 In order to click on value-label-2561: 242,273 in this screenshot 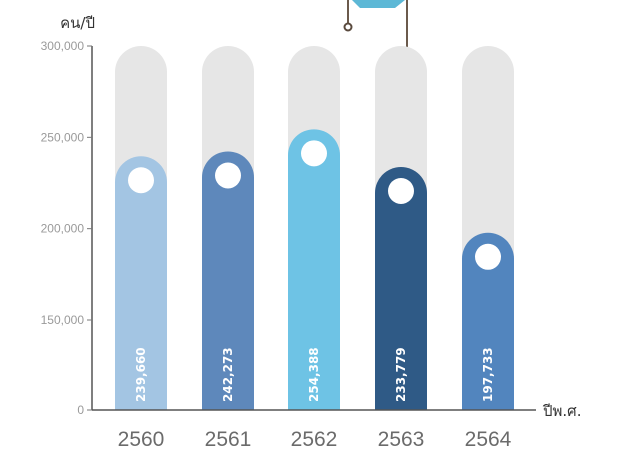, I will do `click(228, 374)`.